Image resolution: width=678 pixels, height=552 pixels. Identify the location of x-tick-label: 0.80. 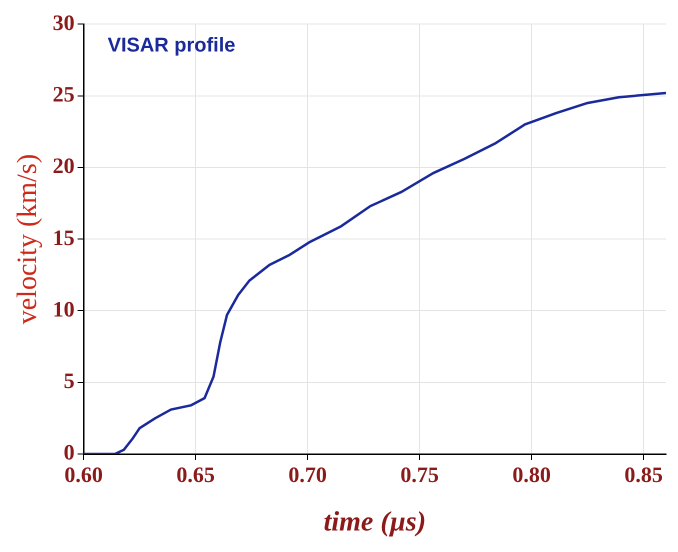
(531, 474).